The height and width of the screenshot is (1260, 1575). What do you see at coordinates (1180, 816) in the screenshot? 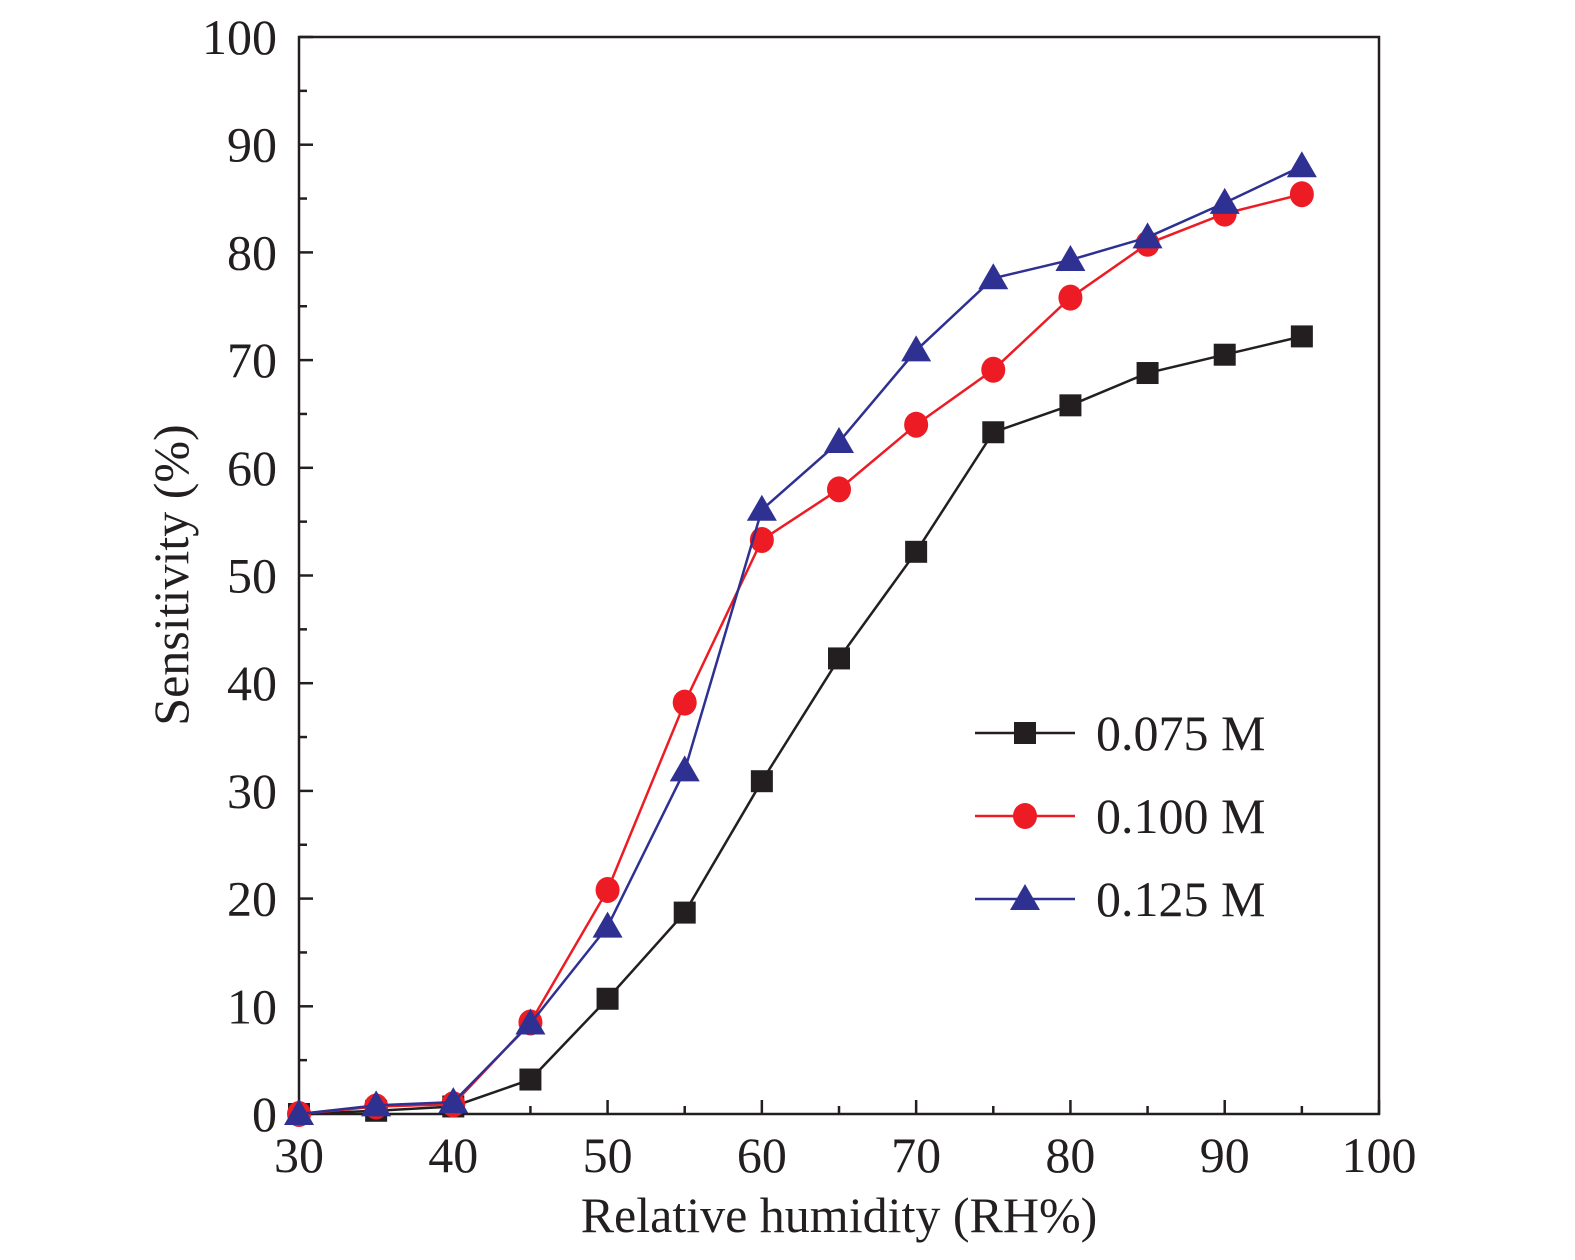
I see `legend-label: 0.100 M` at bounding box center [1180, 816].